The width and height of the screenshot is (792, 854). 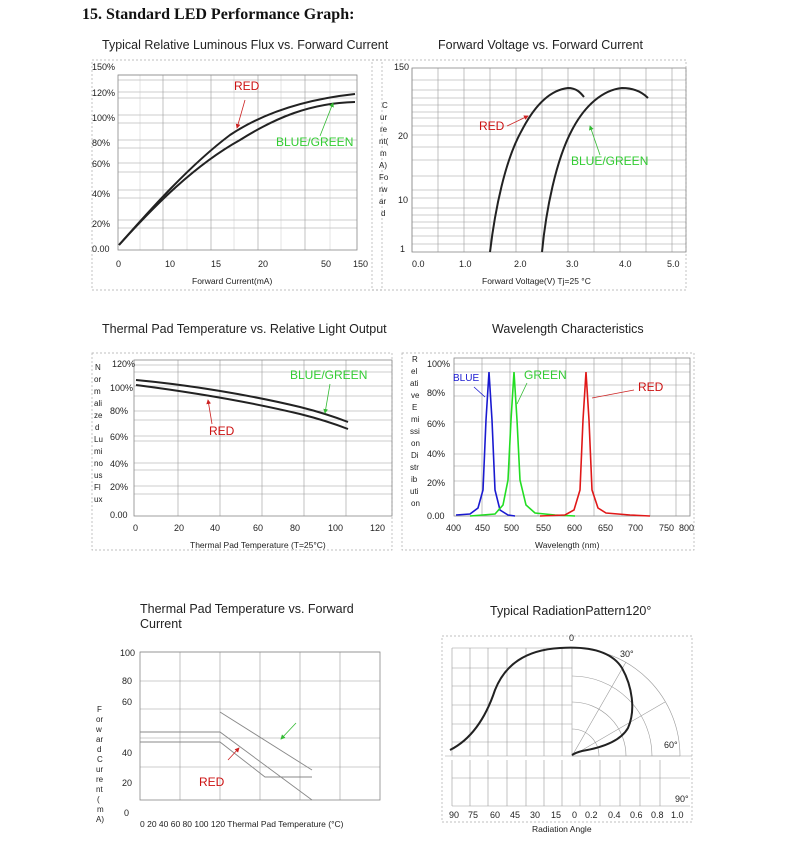 I want to click on radiation-x-tick: 15, so click(x=556, y=815).